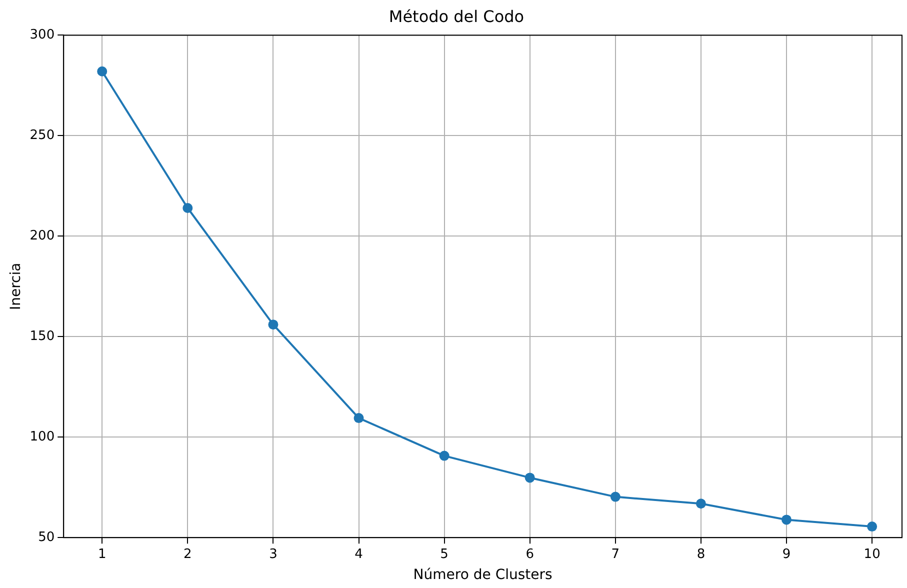 The image size is (907, 588). Describe the element at coordinates (872, 554) in the screenshot. I see `x-tick-label: 10` at that location.